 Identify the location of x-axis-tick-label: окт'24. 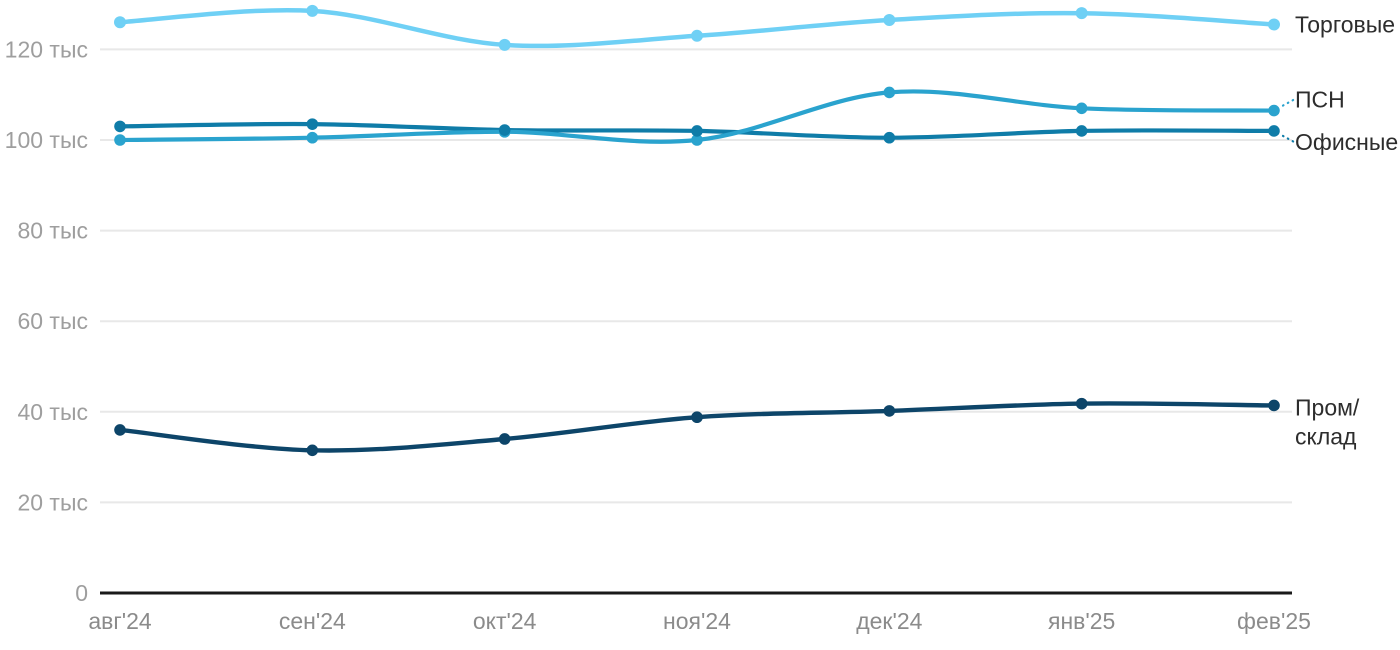
(505, 621).